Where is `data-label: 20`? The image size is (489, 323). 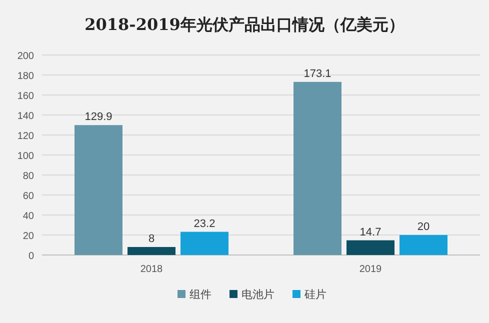 data-label: 20 is located at coordinates (423, 227).